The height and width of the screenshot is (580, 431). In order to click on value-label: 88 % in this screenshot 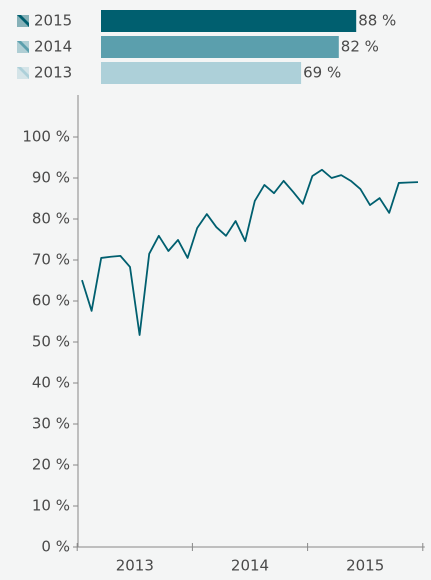, I will do `click(377, 21)`.